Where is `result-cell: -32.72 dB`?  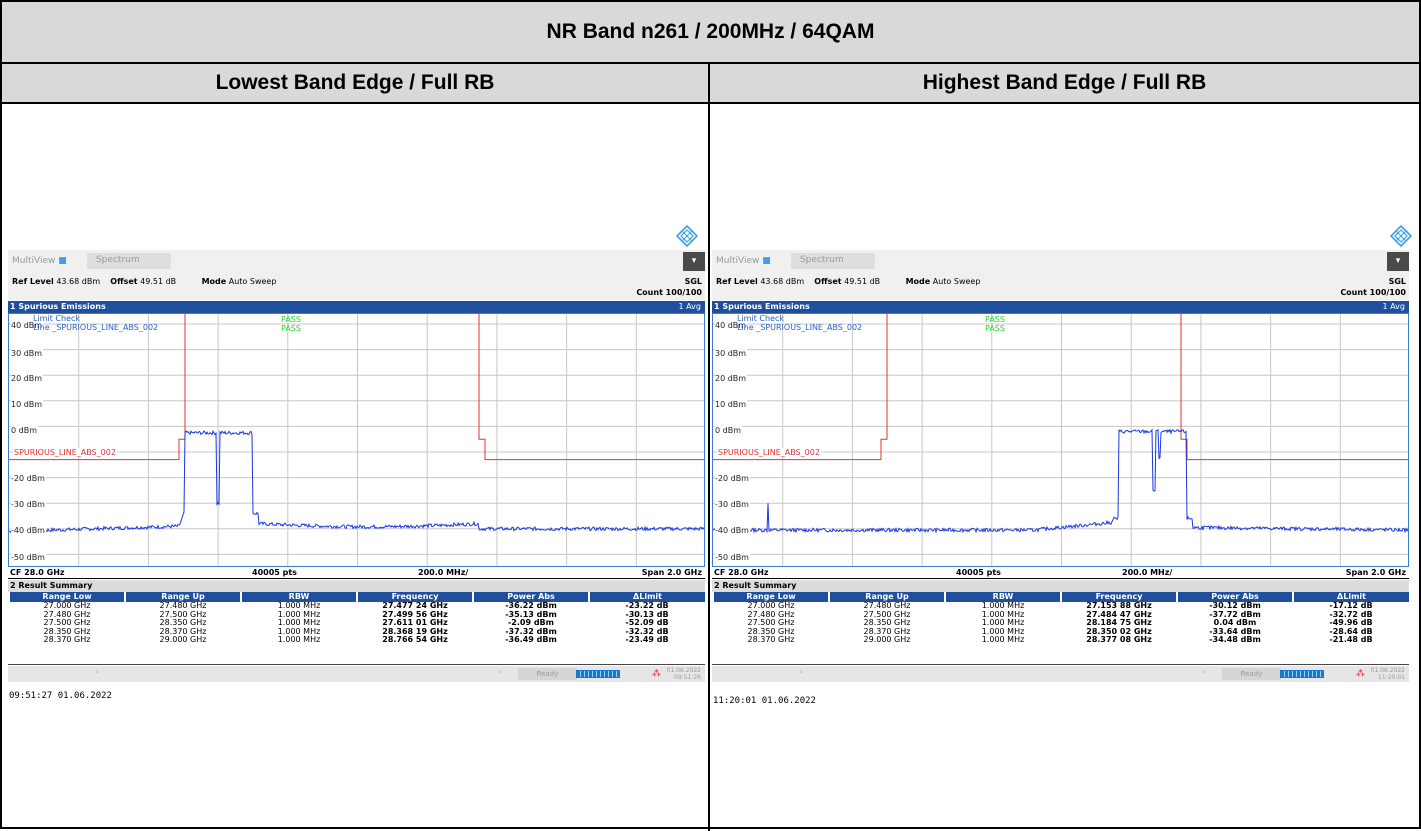 result-cell: -32.72 dB is located at coordinates (1351, 614).